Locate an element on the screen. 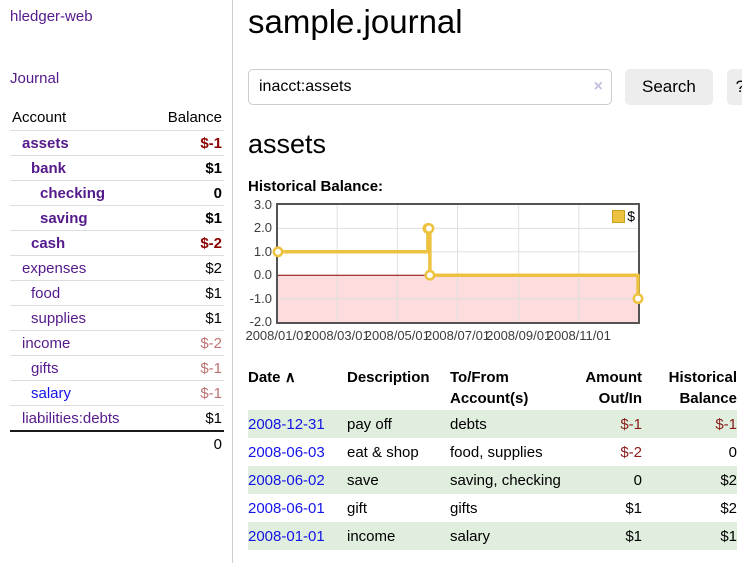 The height and width of the screenshot is (582, 742). account-row: liabilities:debts $1 is located at coordinates (117, 418).